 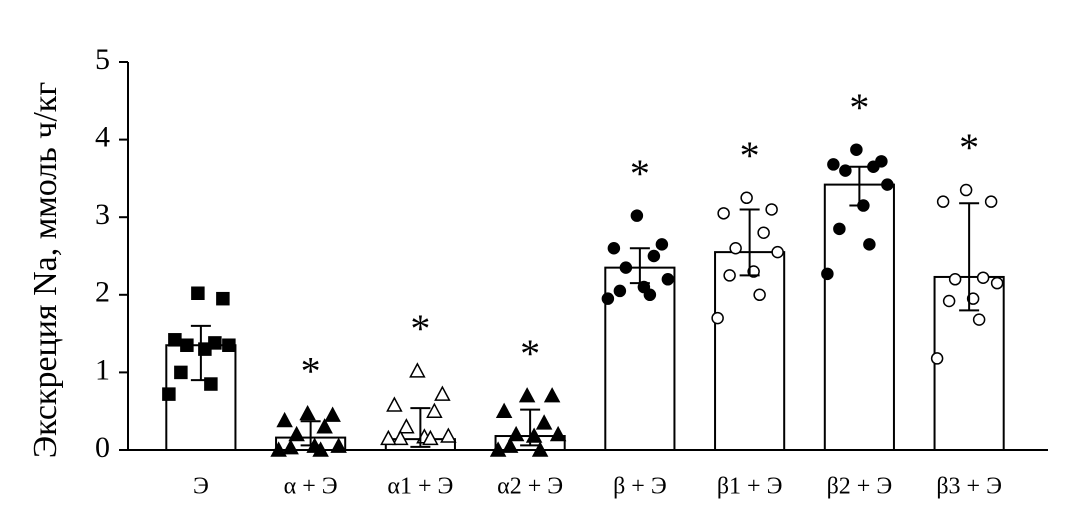 I want to click on y-tick-label: 1, so click(x=102, y=369).